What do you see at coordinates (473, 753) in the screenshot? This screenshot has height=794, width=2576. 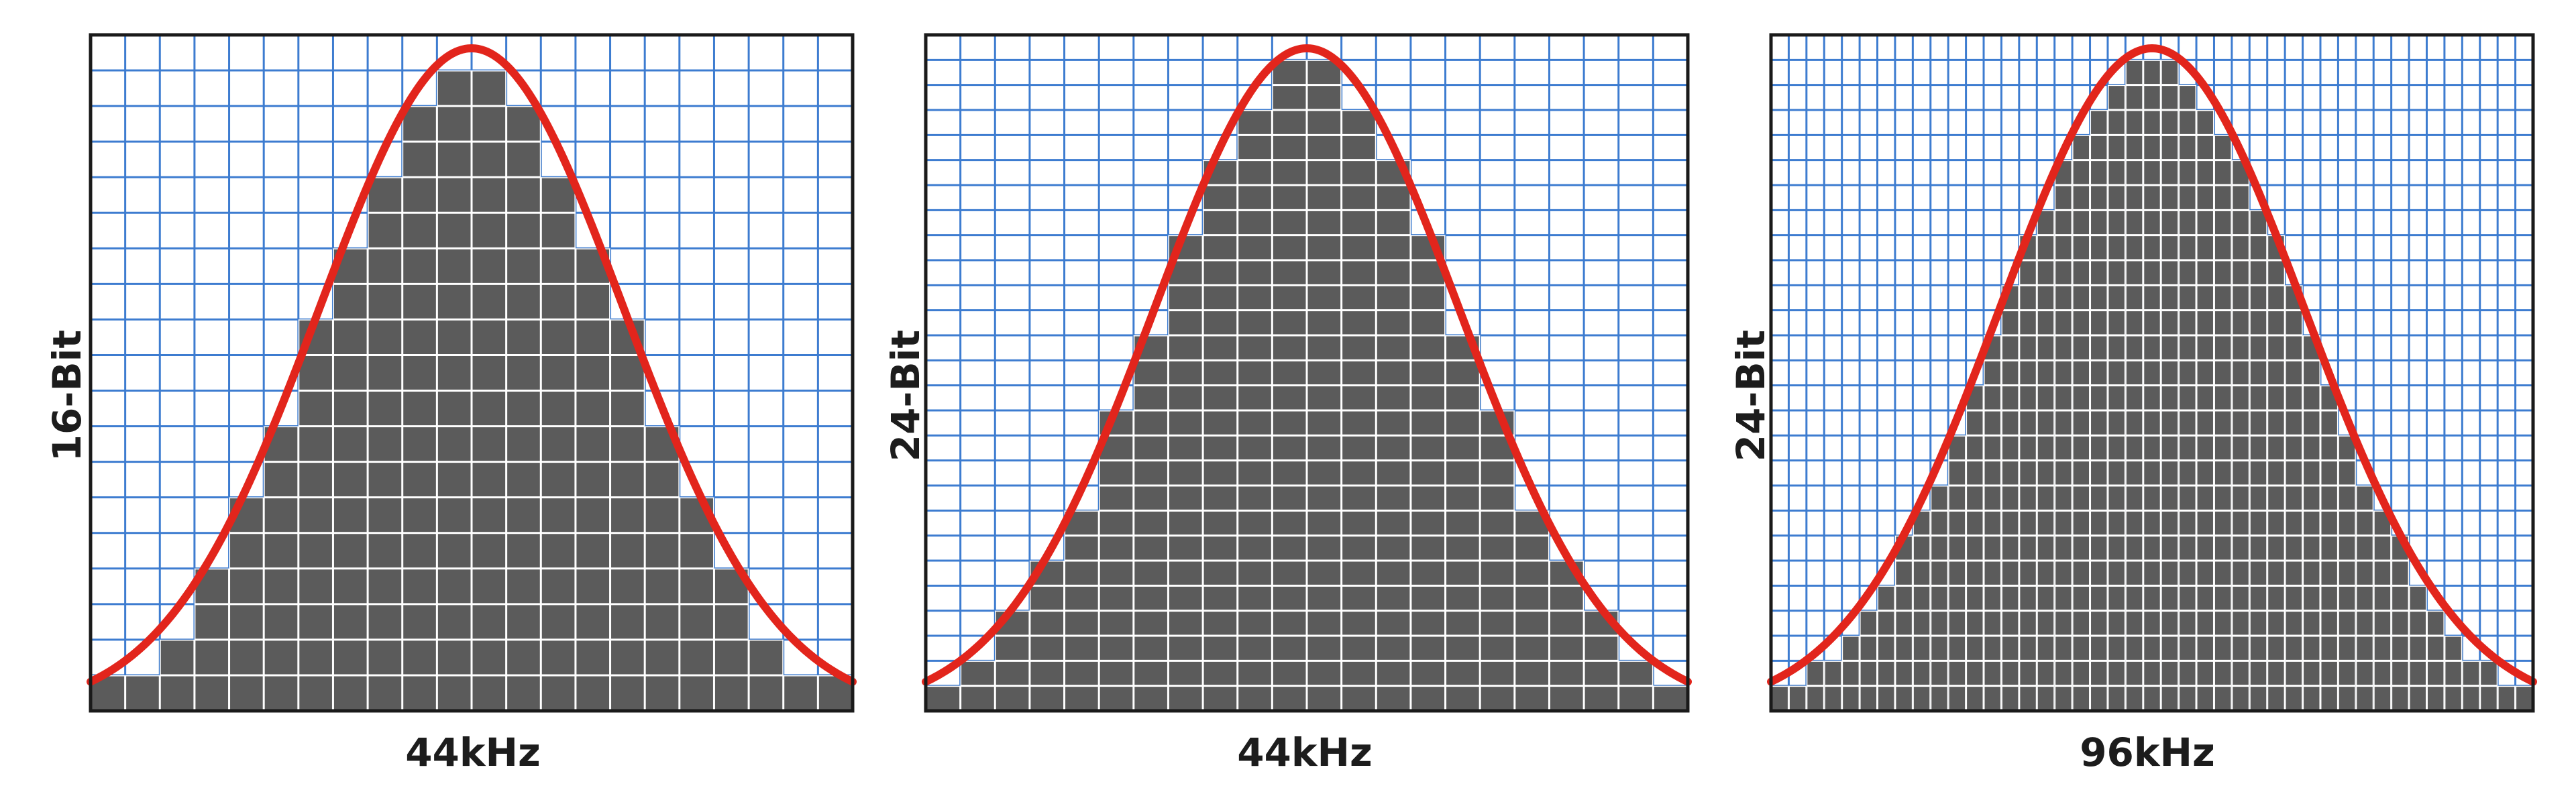 I see `sample-rate-label-1: 44kHz` at bounding box center [473, 753].